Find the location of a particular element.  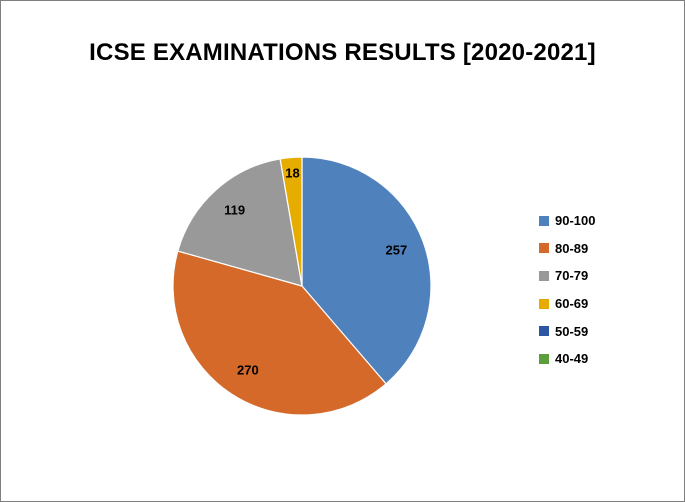

legend-label: 70-79 is located at coordinates (572, 276).